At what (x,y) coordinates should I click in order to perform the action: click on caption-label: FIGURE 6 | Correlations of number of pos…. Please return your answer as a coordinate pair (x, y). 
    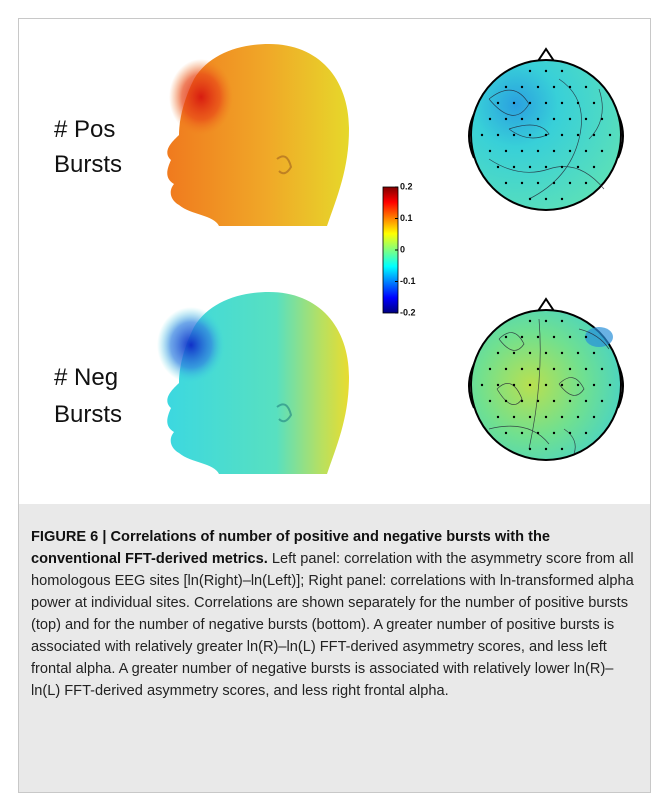
    Looking at the image, I should click on (290, 548).